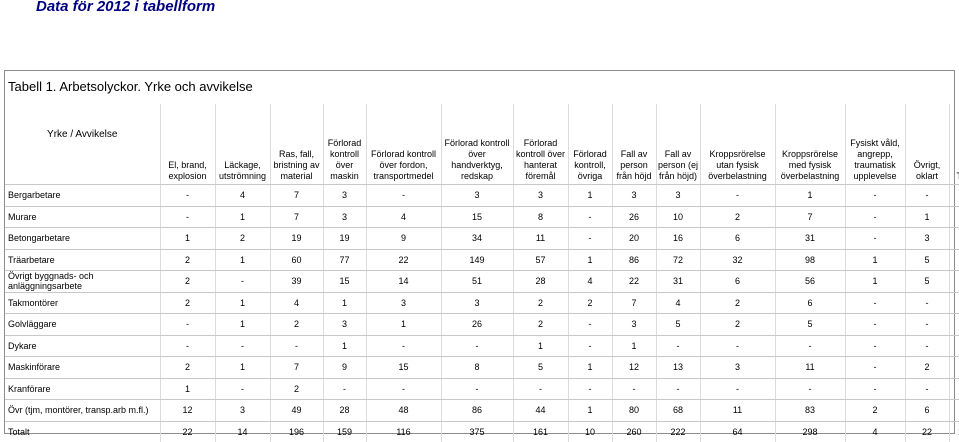 The image size is (959, 442). I want to click on row-label: Murare, so click(83, 217).